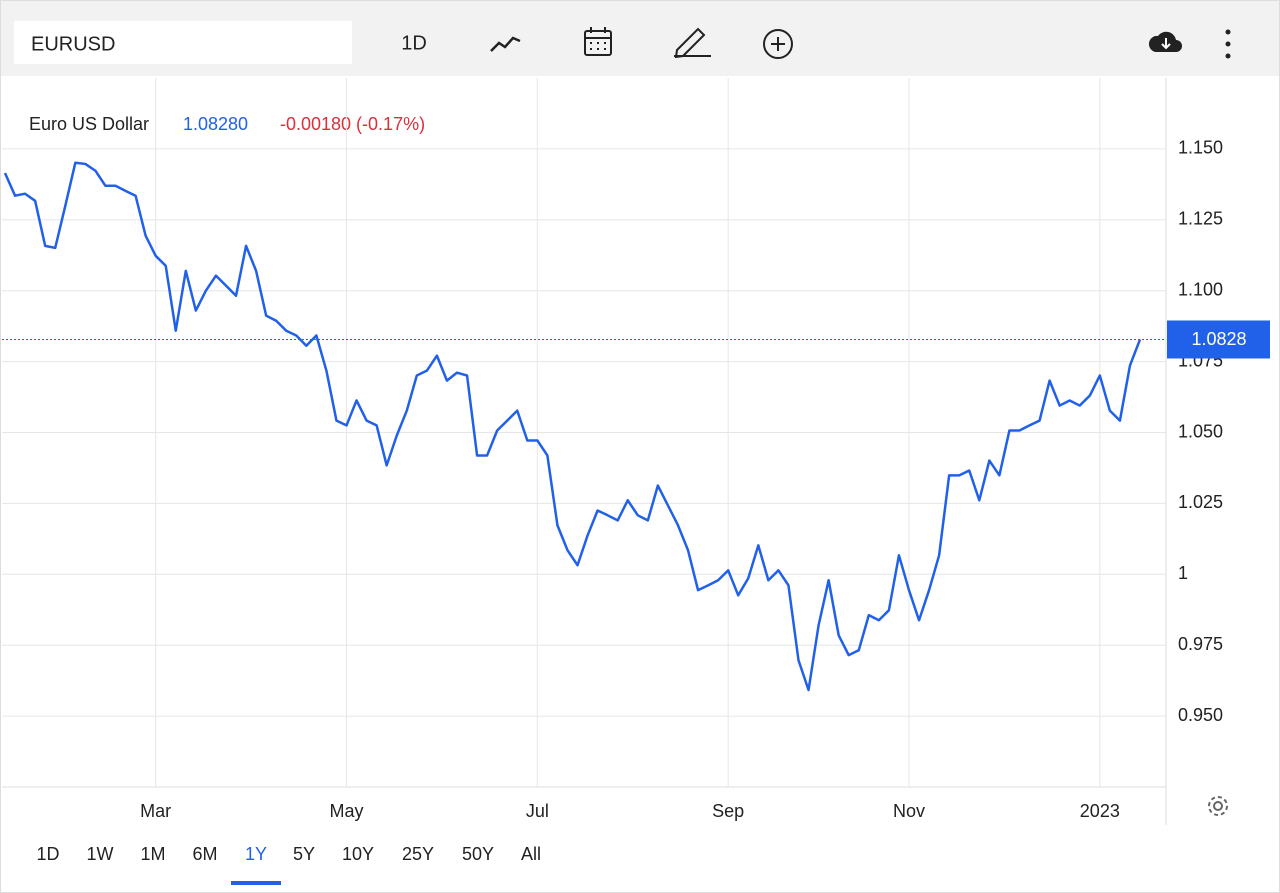 This screenshot has width=1280, height=893. I want to click on range-button: 50Y, so click(478, 854).